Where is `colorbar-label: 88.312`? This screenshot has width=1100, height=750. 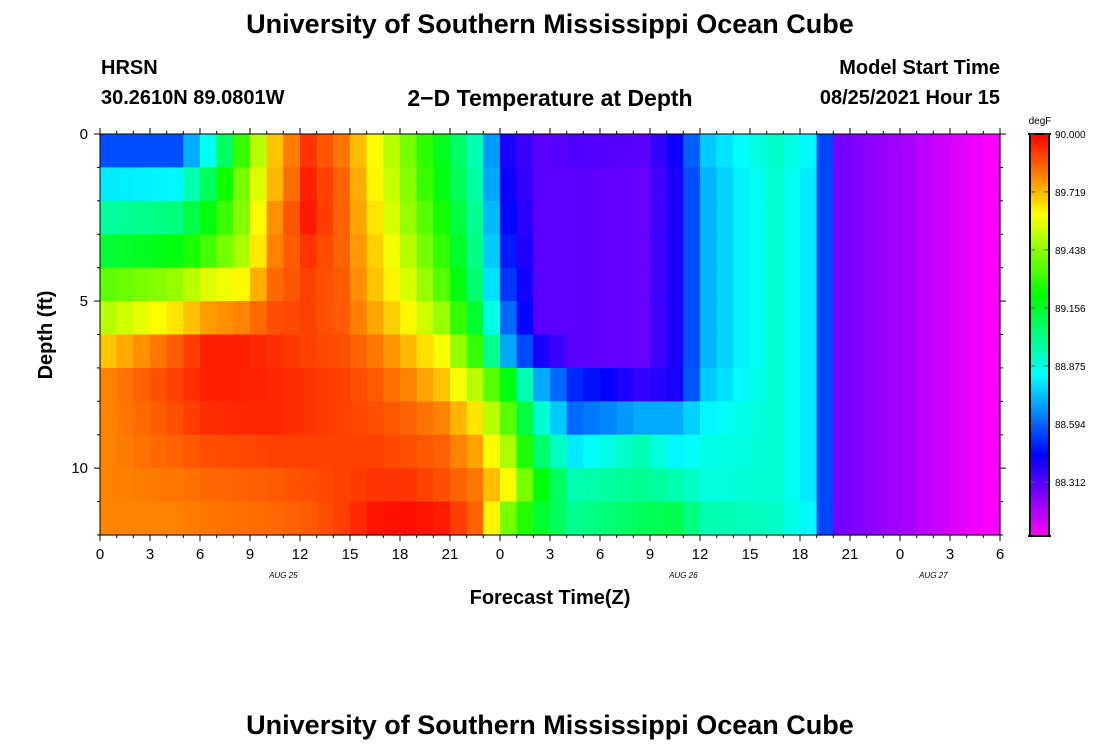 colorbar-label: 88.312 is located at coordinates (1070, 483).